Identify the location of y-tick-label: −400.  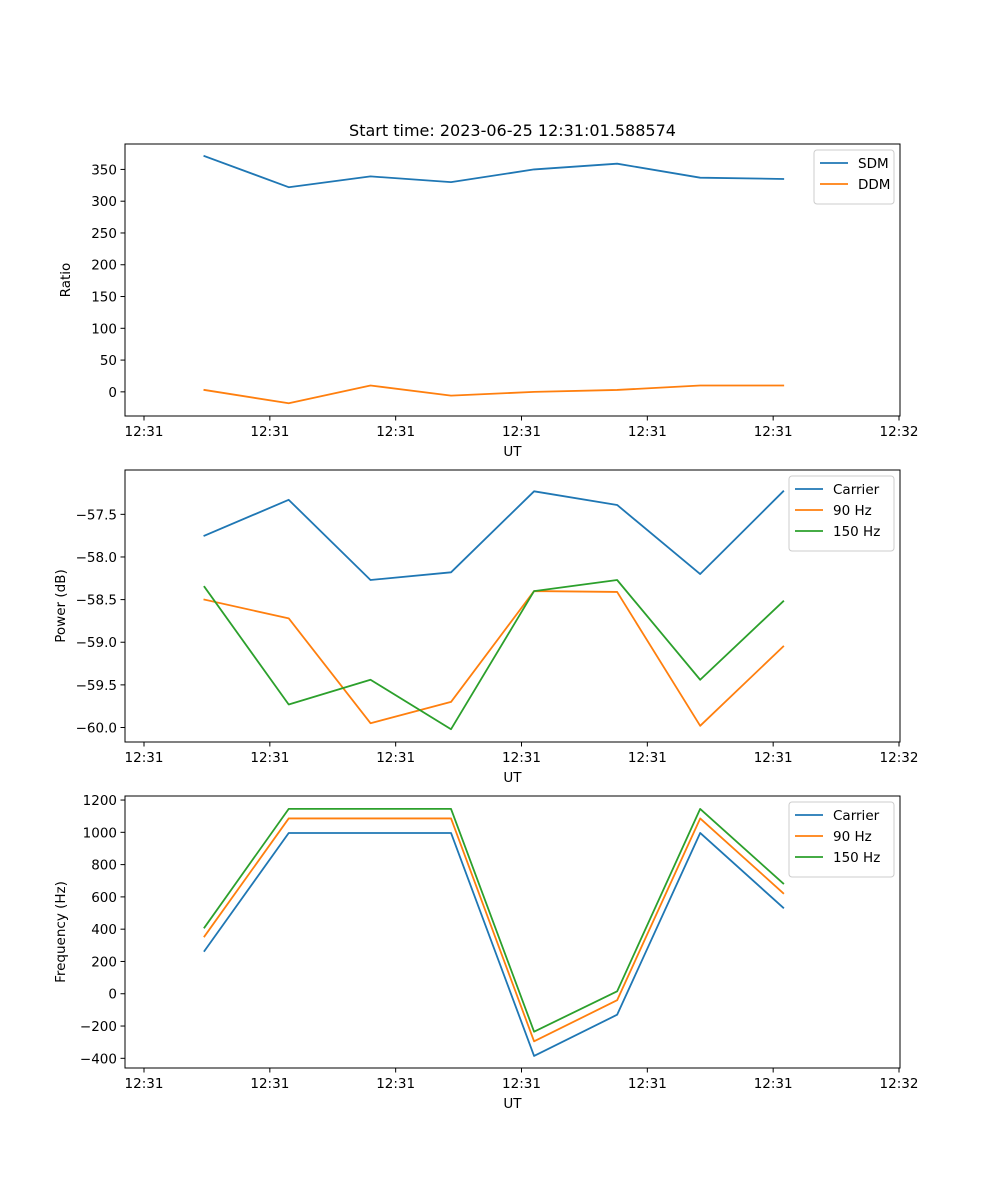
(98, 1059).